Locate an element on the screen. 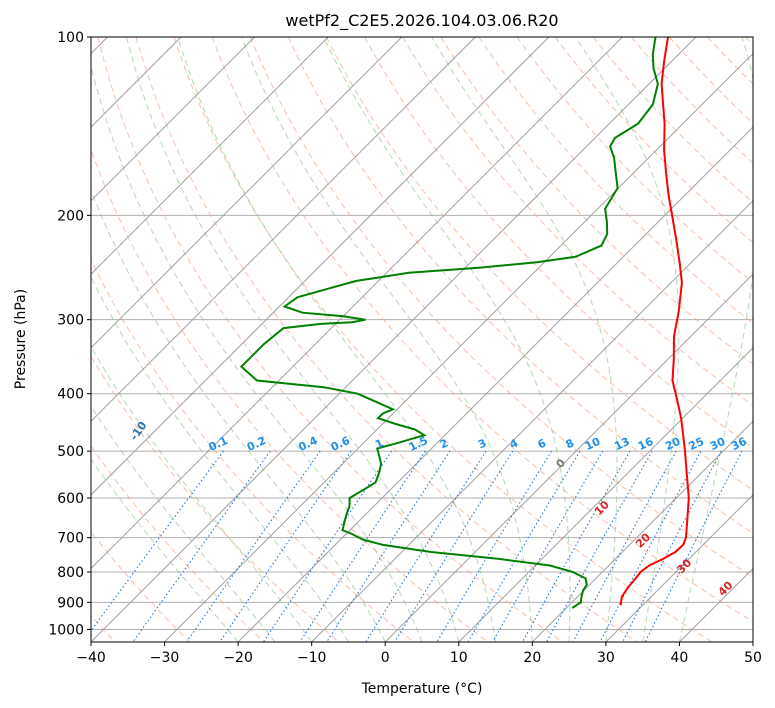  mixing-ratio-label: 1 is located at coordinates (379, 443).